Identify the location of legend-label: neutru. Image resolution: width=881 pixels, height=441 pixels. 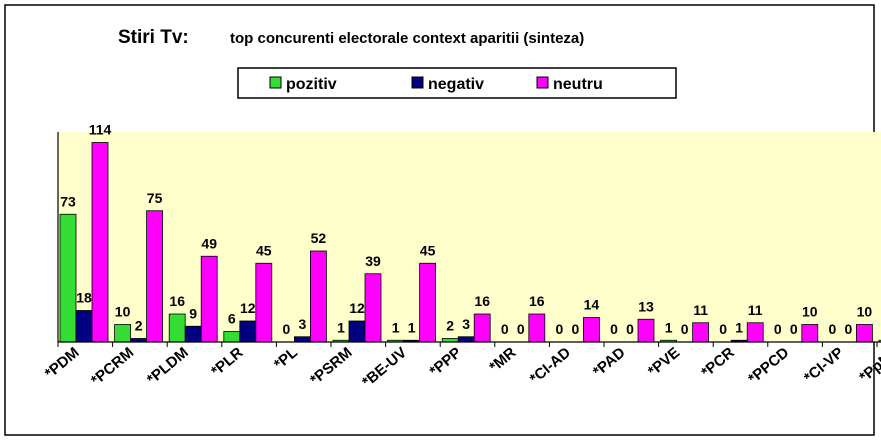
(578, 84).